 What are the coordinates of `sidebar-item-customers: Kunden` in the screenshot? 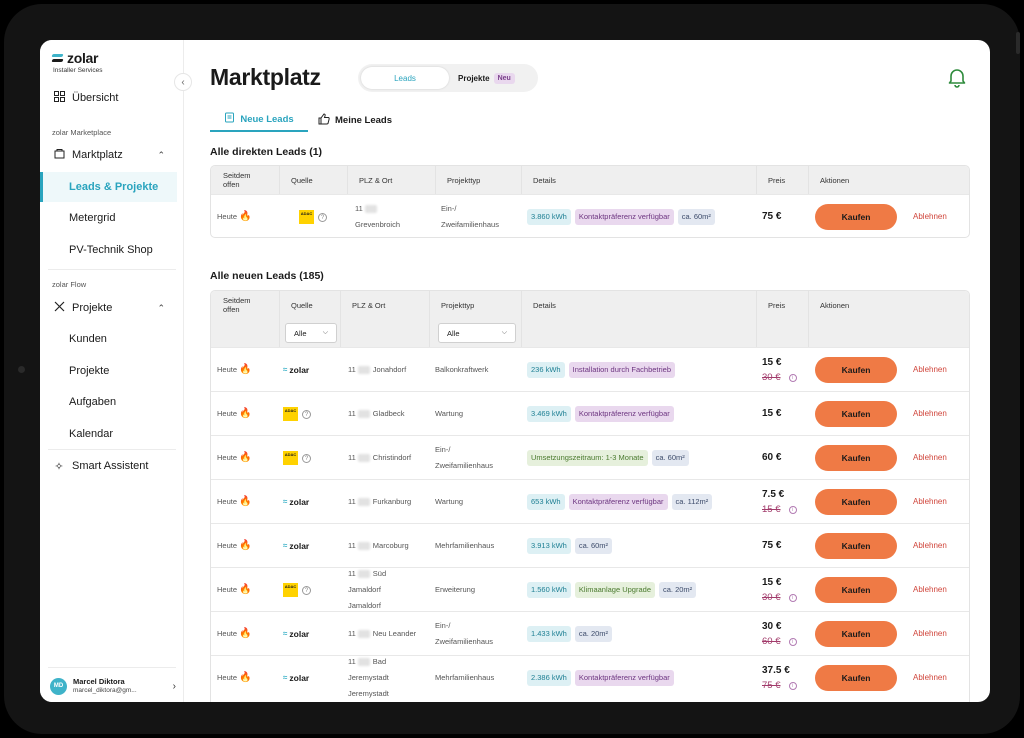 It's located at (111, 339).